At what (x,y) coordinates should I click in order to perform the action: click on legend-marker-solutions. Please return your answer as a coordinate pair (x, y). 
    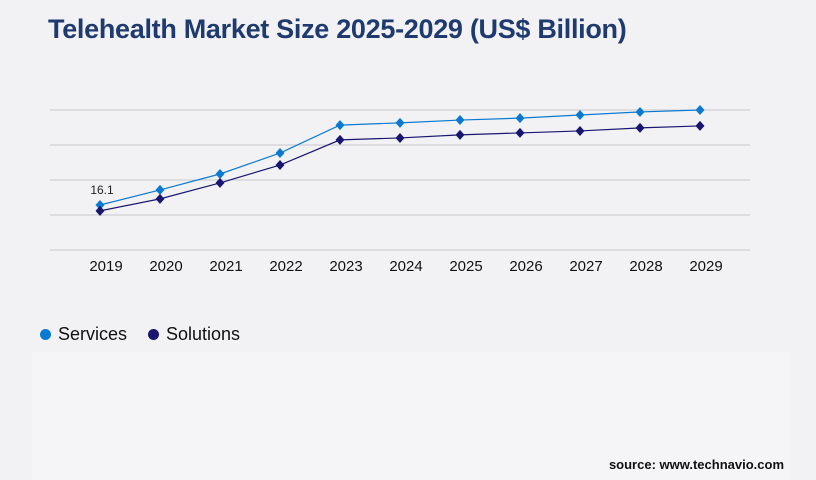
    Looking at the image, I should click on (153, 334).